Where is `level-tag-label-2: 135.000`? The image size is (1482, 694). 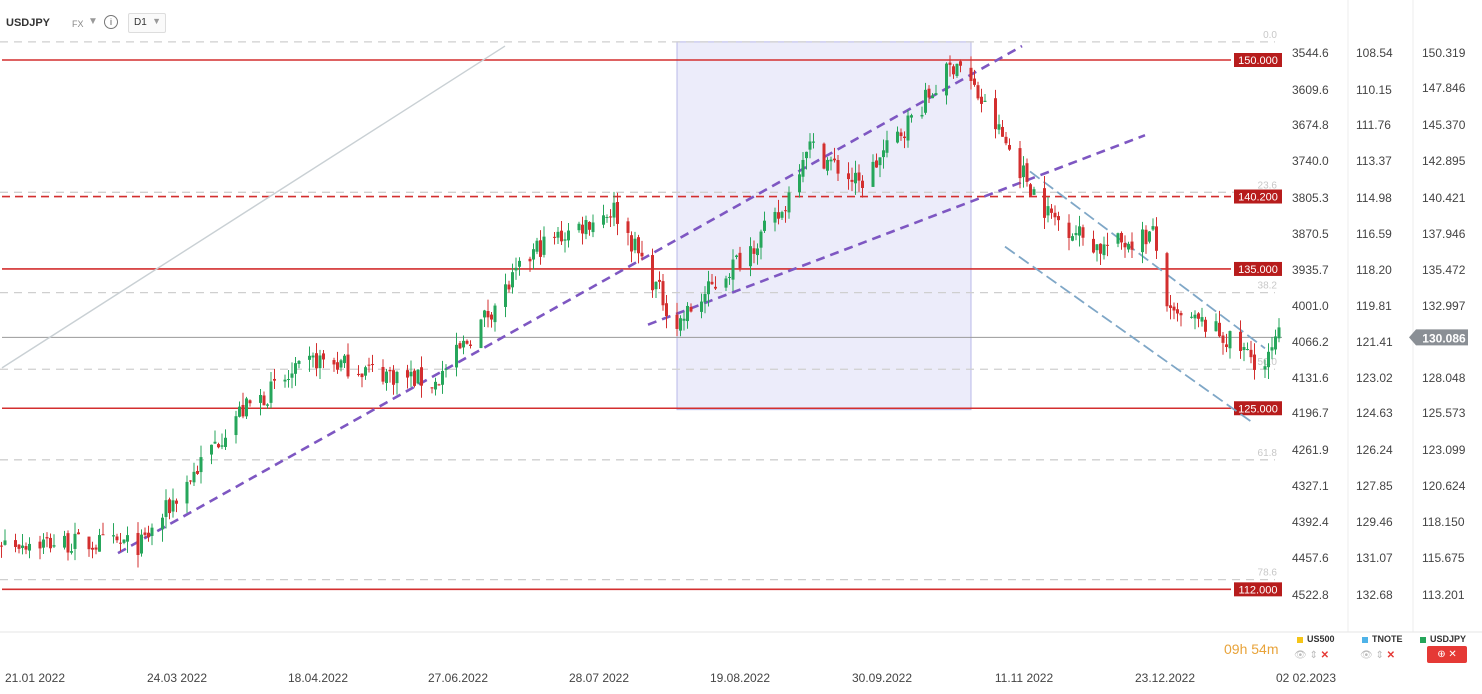
level-tag-label-2: 135.000 is located at coordinates (1258, 270).